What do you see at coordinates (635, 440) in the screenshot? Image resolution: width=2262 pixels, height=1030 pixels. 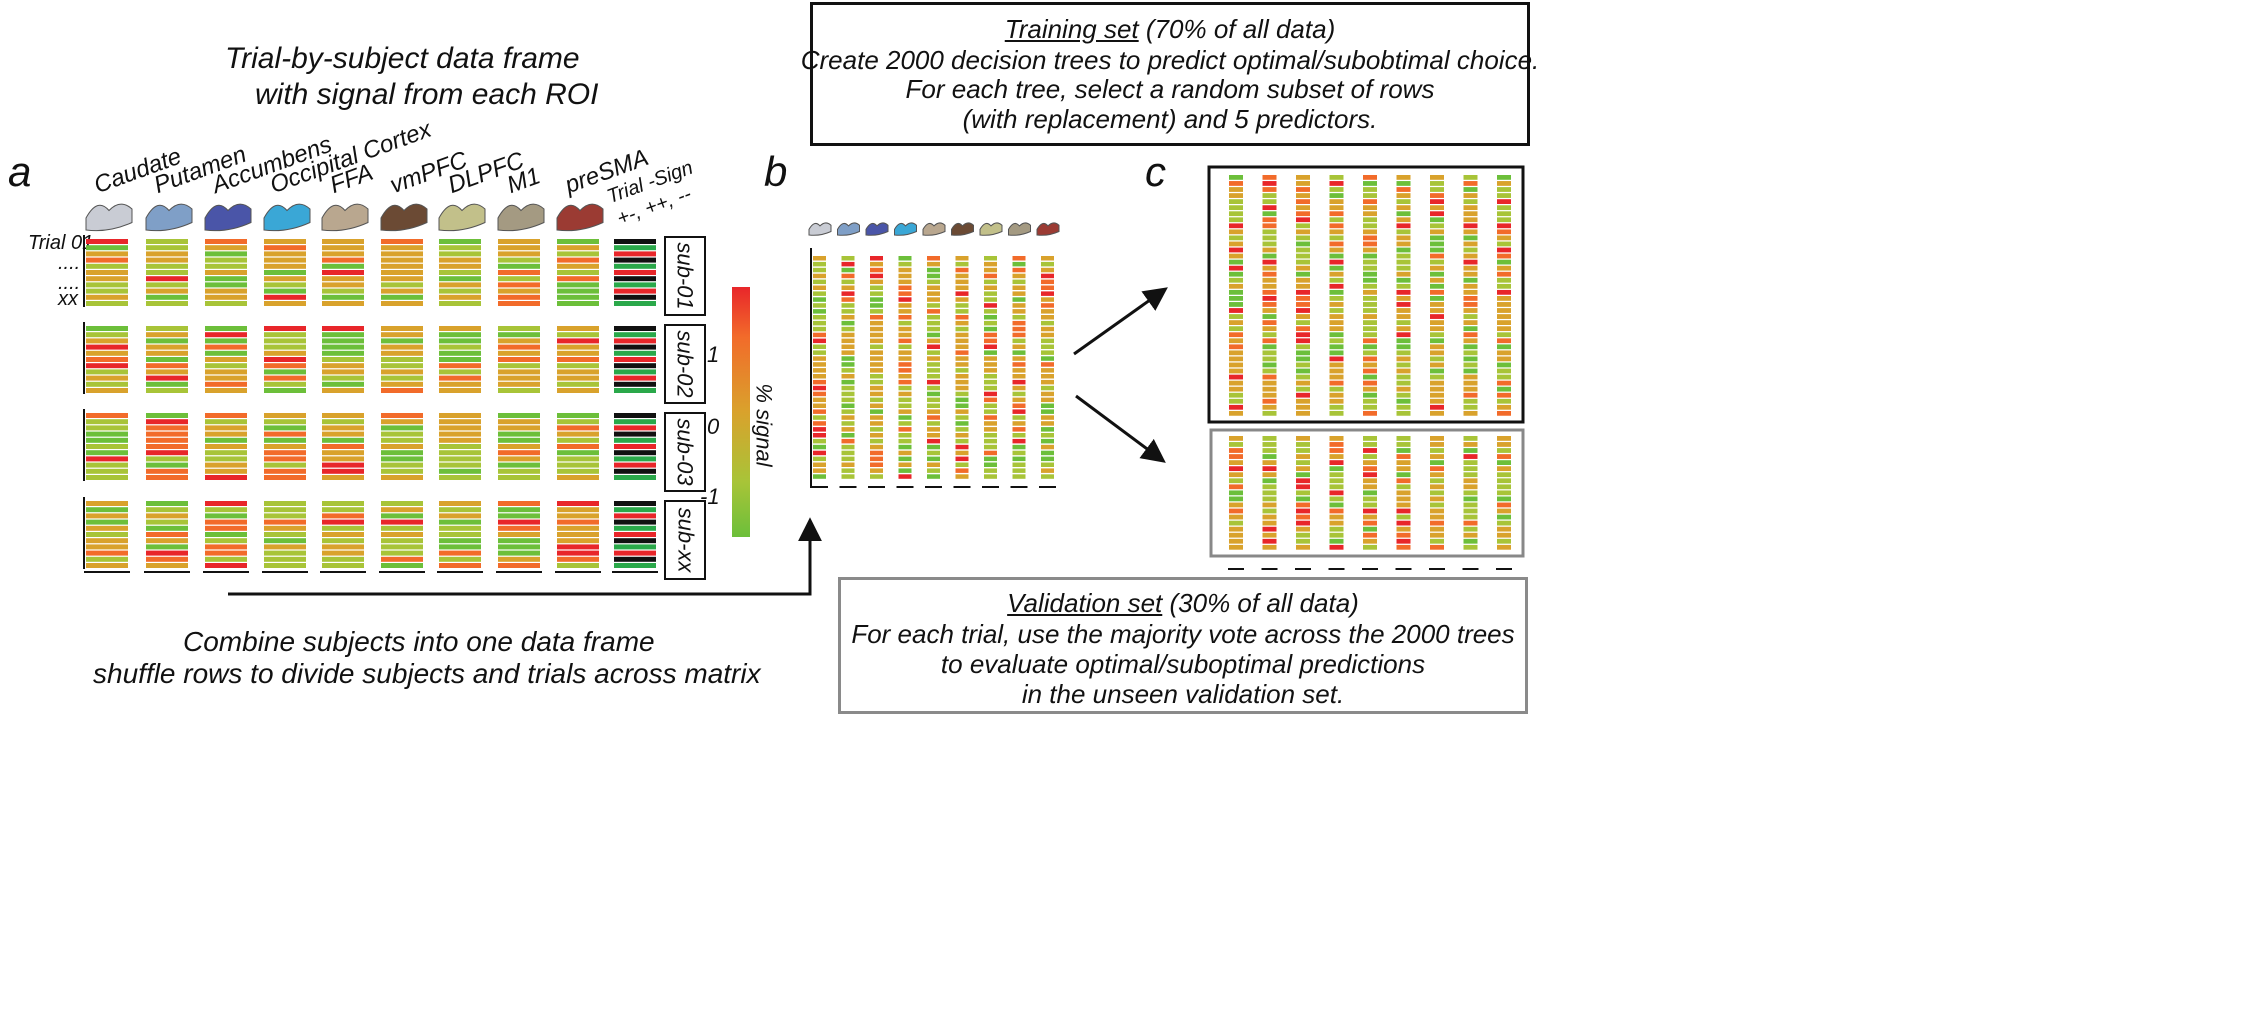 I see `trial-sign-cell` at bounding box center [635, 440].